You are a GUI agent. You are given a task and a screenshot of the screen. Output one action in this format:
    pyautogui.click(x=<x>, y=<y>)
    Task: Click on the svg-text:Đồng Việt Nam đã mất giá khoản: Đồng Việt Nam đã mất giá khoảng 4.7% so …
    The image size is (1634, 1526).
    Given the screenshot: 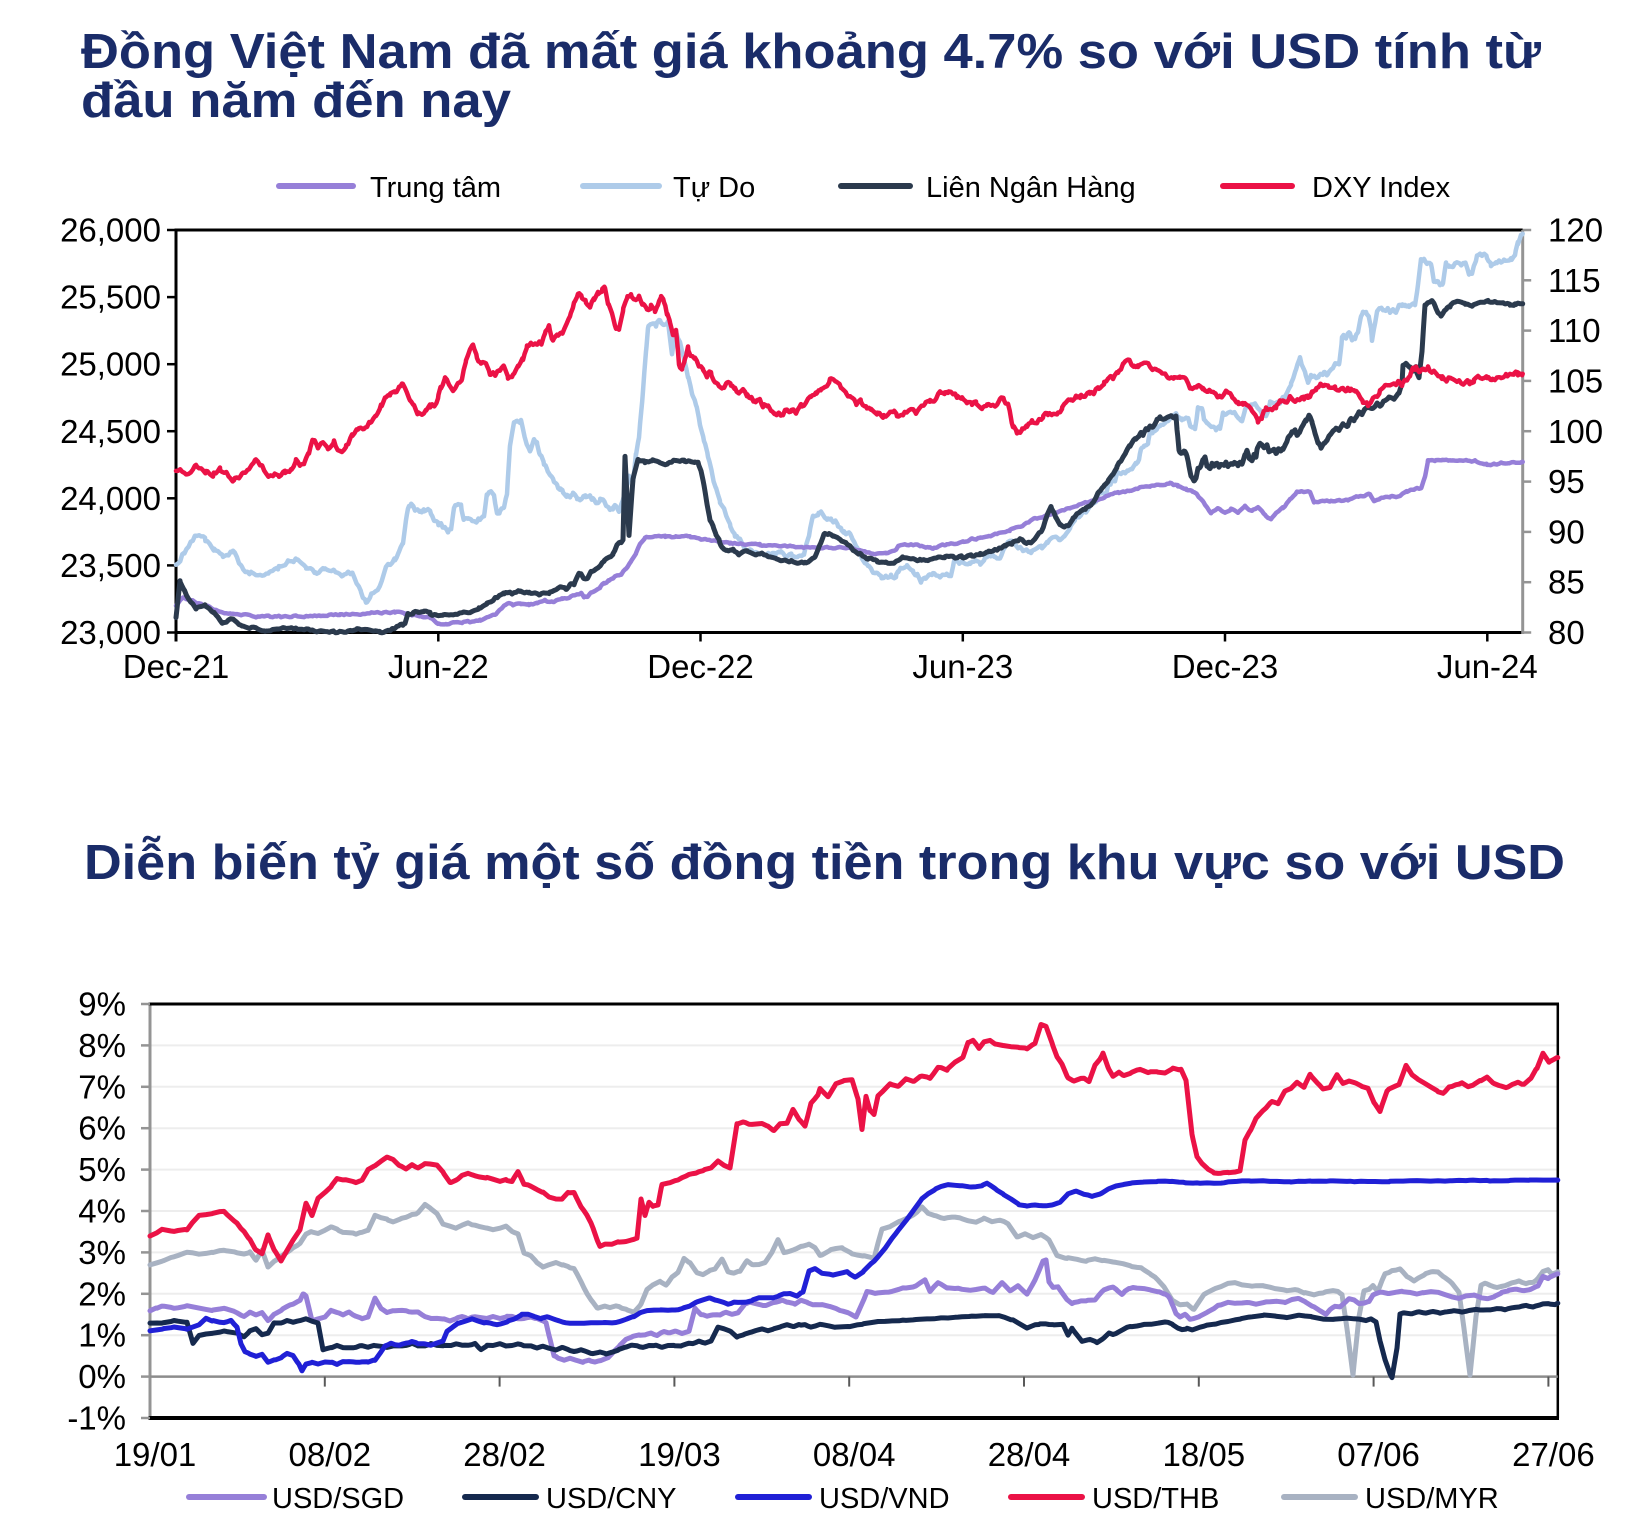 What is the action you would take?
    pyautogui.click(x=811, y=52)
    